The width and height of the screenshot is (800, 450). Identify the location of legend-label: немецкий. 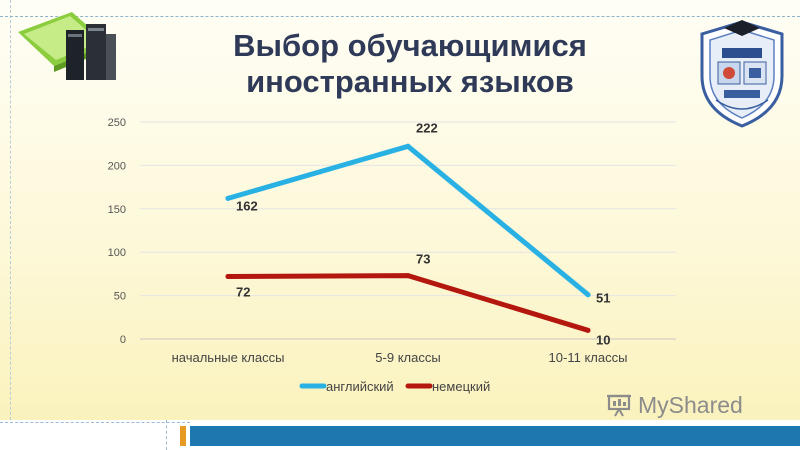
(461, 386).